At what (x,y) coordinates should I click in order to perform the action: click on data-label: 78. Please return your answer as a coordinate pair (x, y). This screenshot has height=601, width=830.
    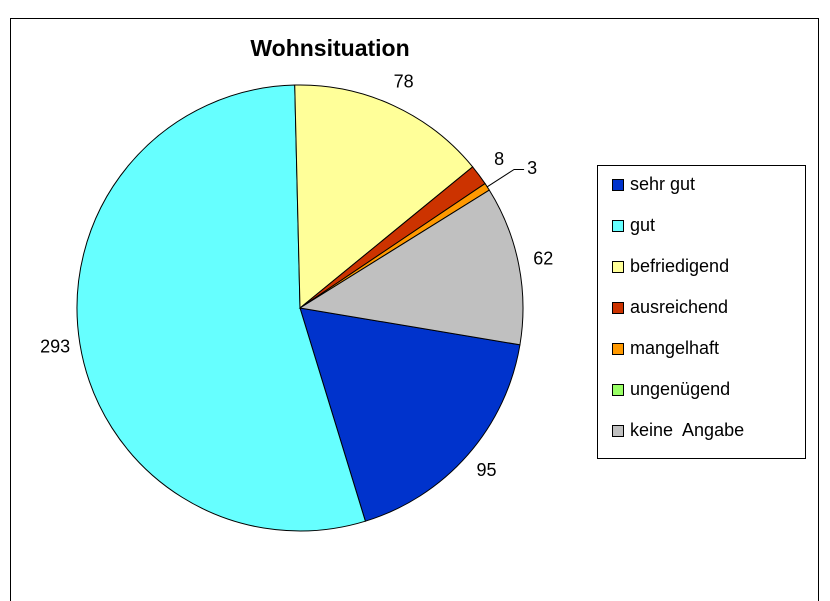
    Looking at the image, I should click on (404, 81).